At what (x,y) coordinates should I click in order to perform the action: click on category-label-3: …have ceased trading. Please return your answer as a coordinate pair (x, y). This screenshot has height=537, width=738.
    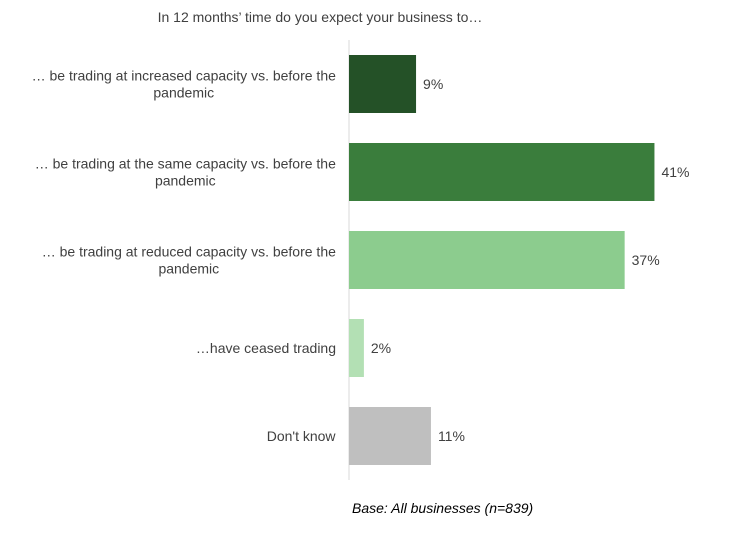
    Looking at the image, I should click on (266, 348).